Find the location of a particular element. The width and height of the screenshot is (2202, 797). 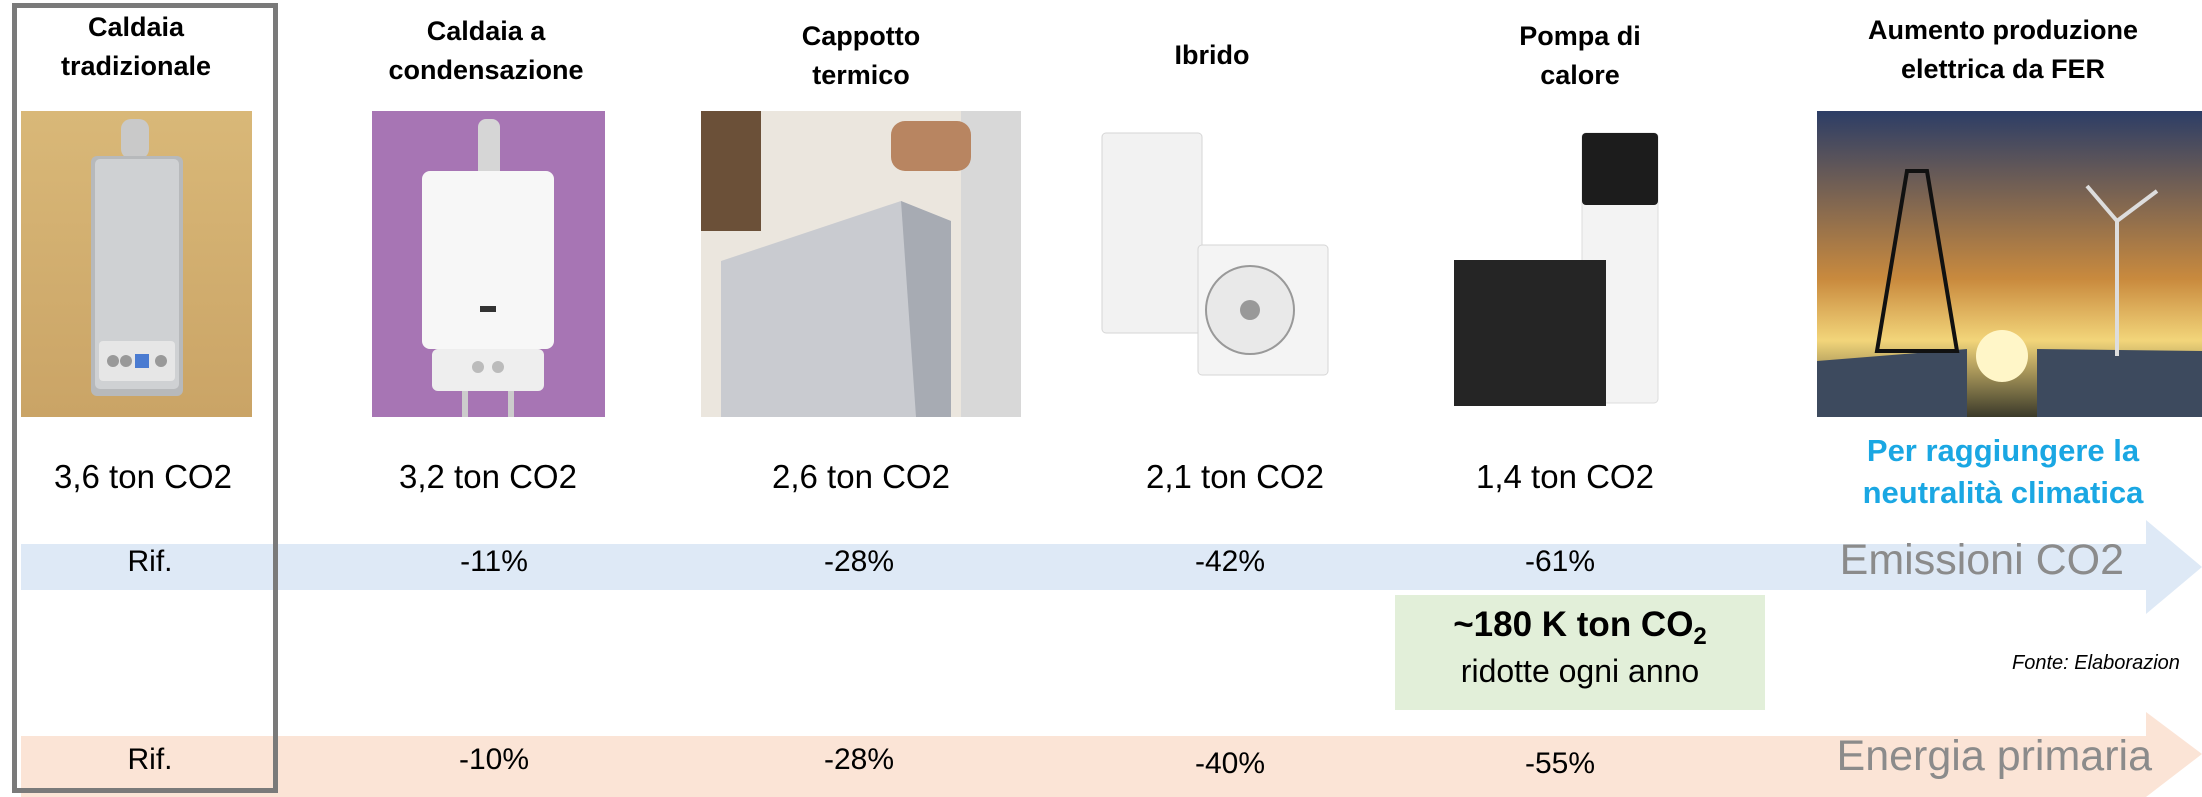

energy-change: Rif. is located at coordinates (150, 759).